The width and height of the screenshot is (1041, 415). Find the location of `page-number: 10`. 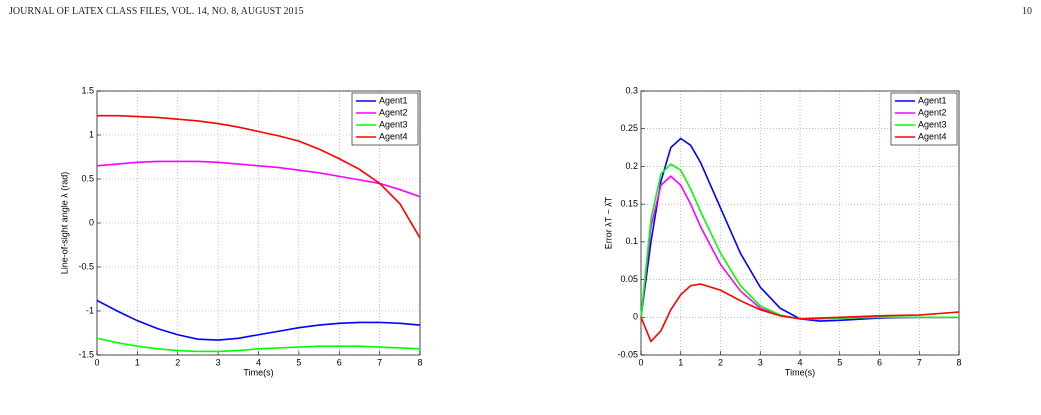

page-number: 10 is located at coordinates (1027, 11).